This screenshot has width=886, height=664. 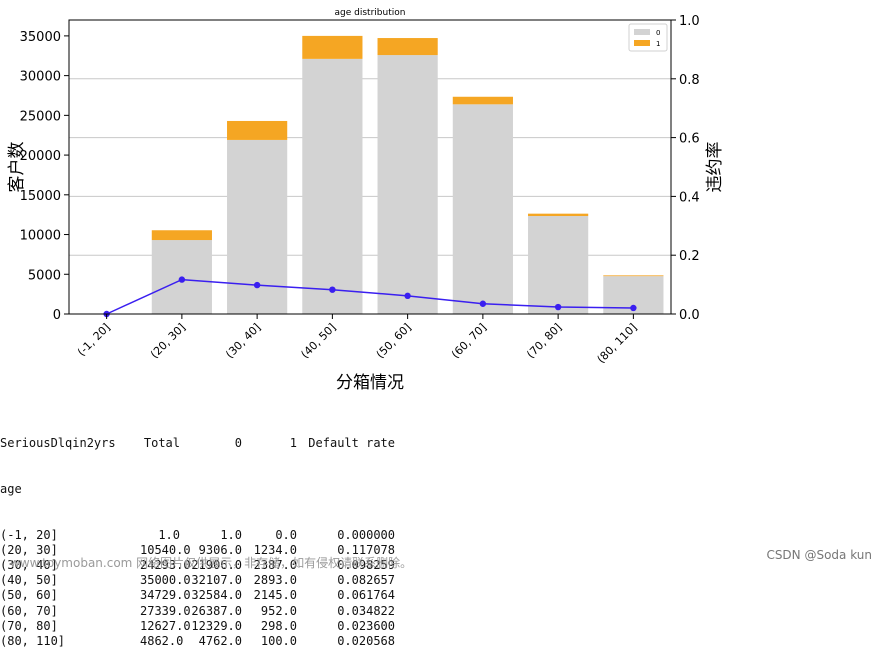 I want to click on table-header-cell: 0, so click(x=211, y=443).